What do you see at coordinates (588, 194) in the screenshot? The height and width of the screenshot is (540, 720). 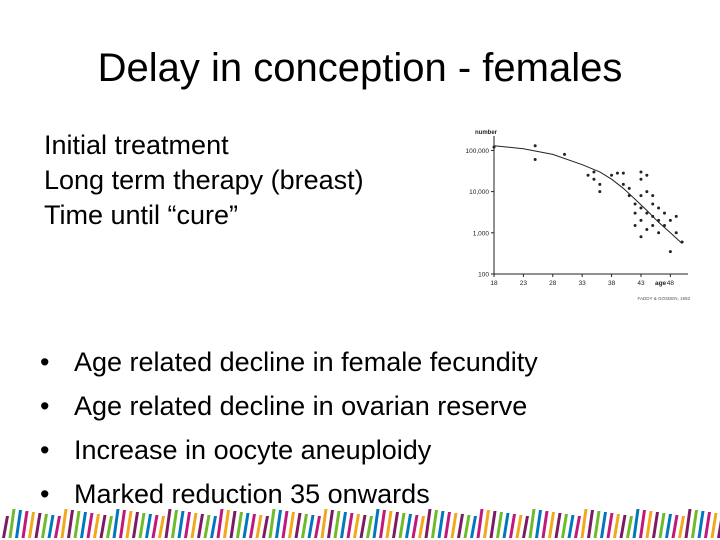 I see `fit-curve-line` at bounding box center [588, 194].